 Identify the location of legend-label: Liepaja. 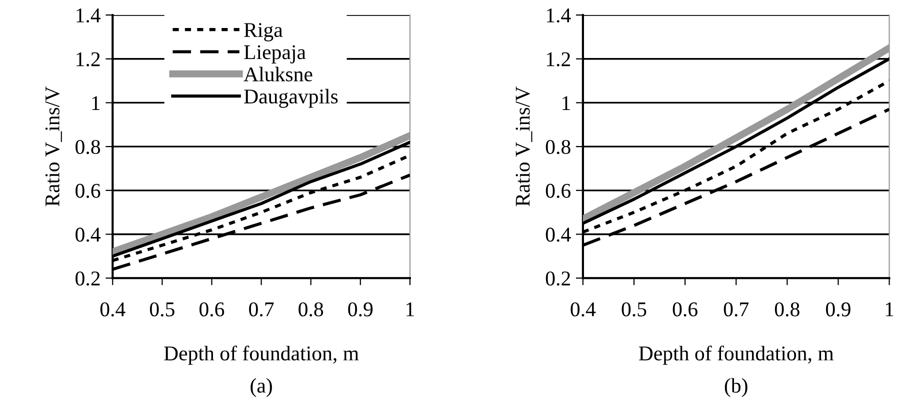
(275, 54).